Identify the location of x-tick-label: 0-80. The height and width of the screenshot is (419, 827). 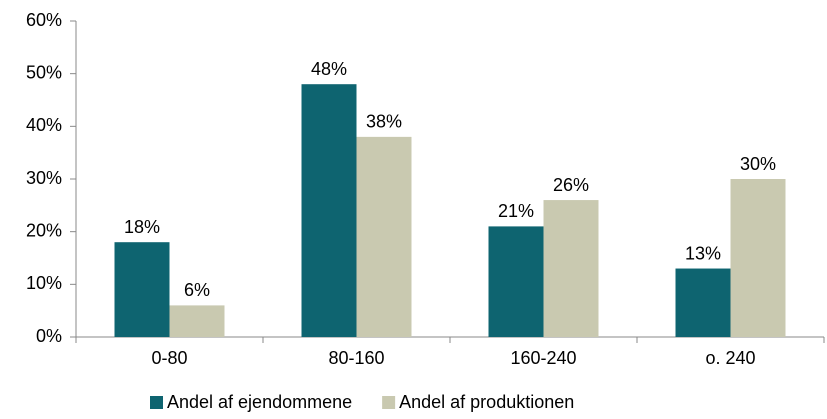
(169, 358).